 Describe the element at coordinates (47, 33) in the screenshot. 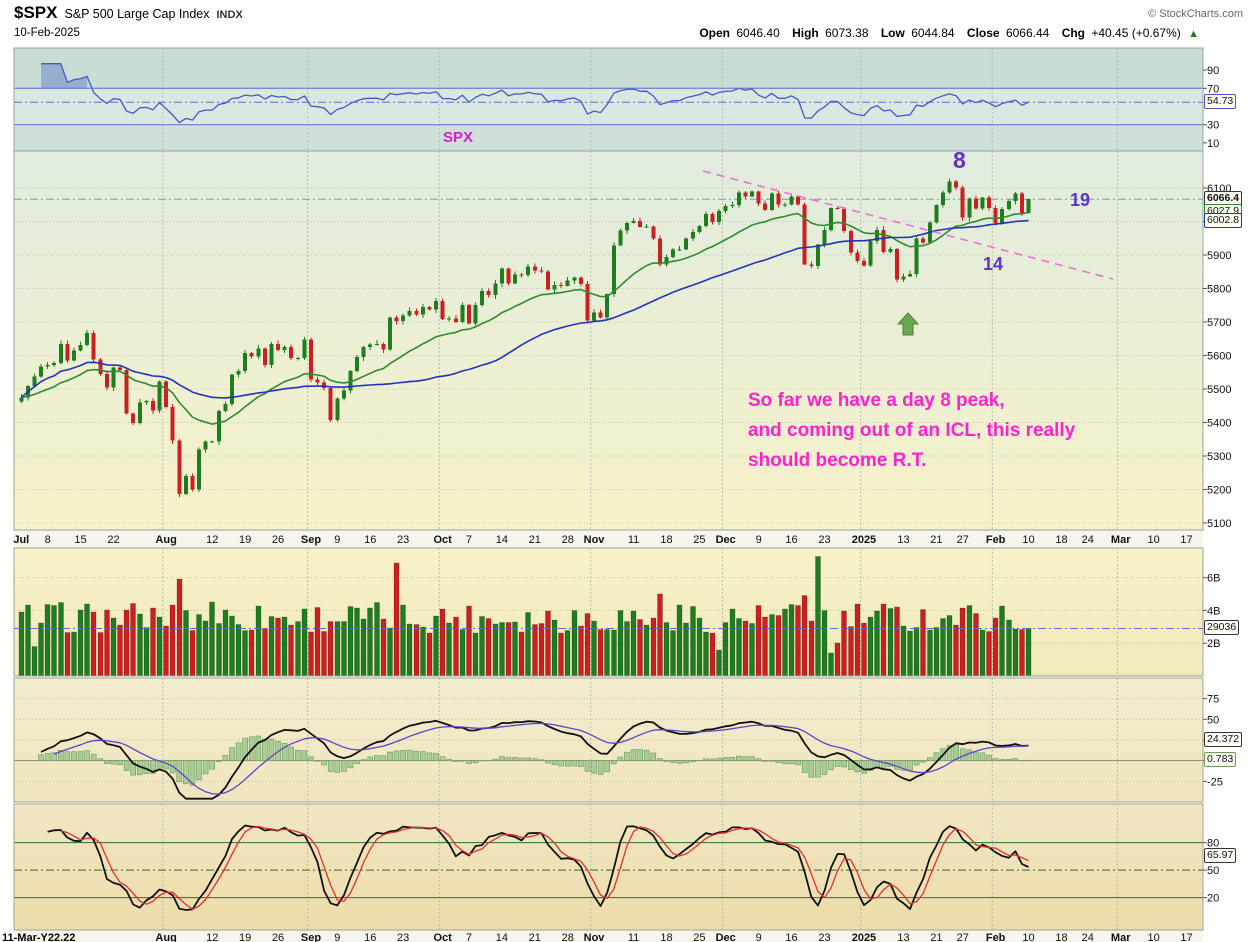

I see `chart-date: 10-Feb-2025` at that location.